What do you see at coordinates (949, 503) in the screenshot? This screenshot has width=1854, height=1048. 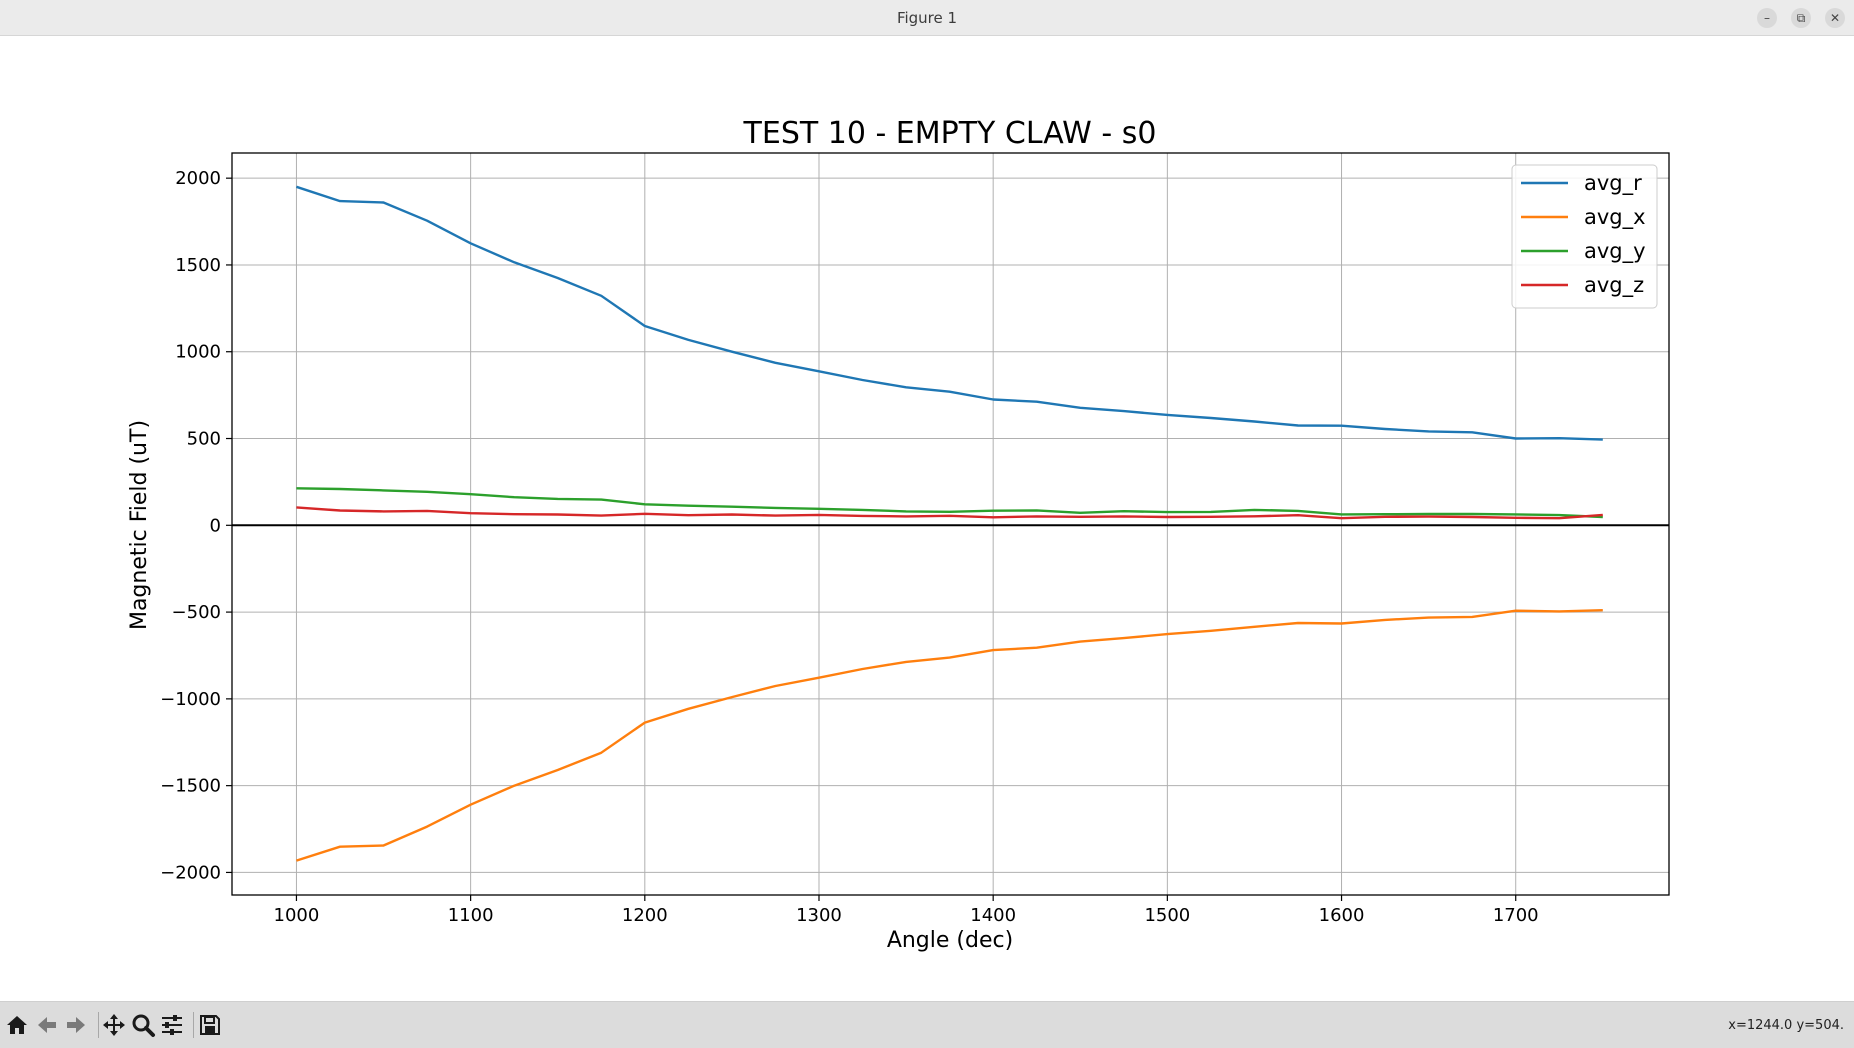 I see `series-line-avg_y` at bounding box center [949, 503].